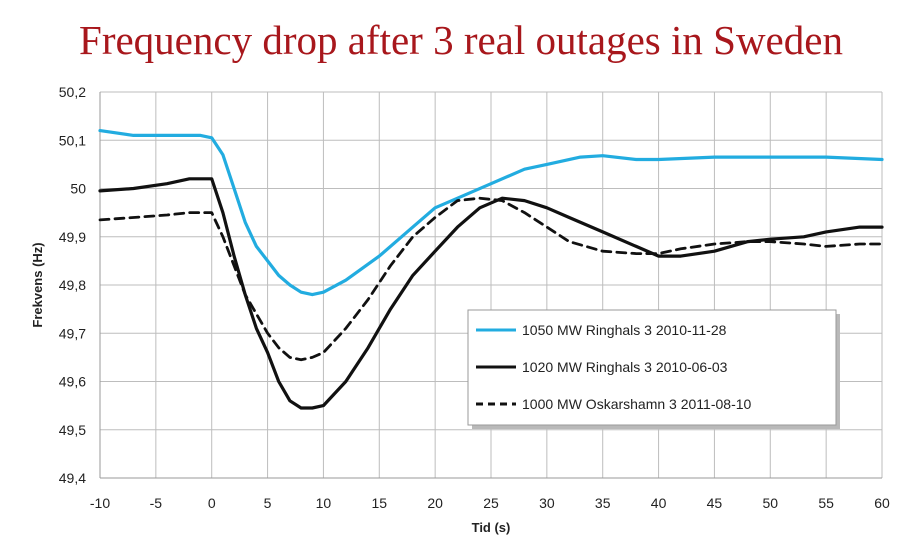 The width and height of the screenshot is (922, 552). What do you see at coordinates (624, 330) in the screenshot?
I see `legend-label-1: 1050 MW Ringhals 3 2010-11-28` at bounding box center [624, 330].